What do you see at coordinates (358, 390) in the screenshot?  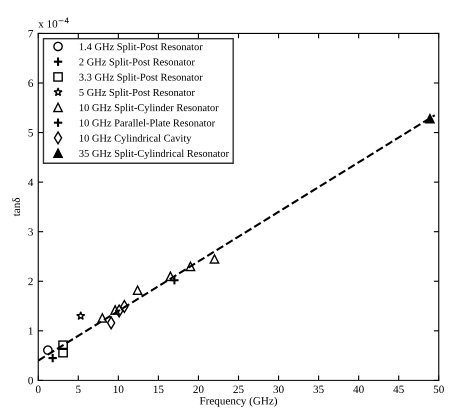 I see `x-tick-label: 40` at bounding box center [358, 390].